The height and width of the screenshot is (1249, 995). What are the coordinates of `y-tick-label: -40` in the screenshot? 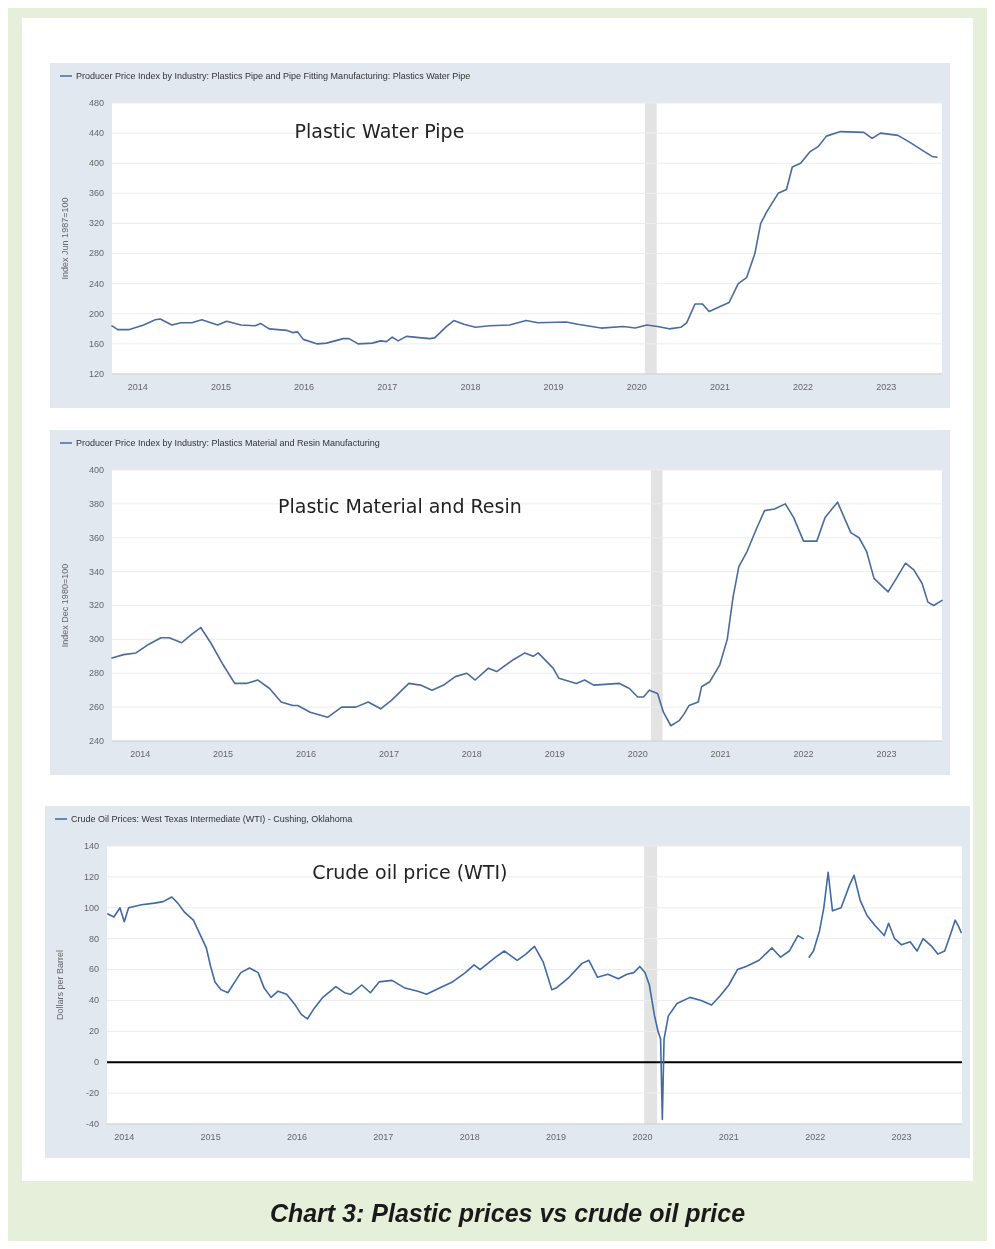 It's located at (92, 1123).